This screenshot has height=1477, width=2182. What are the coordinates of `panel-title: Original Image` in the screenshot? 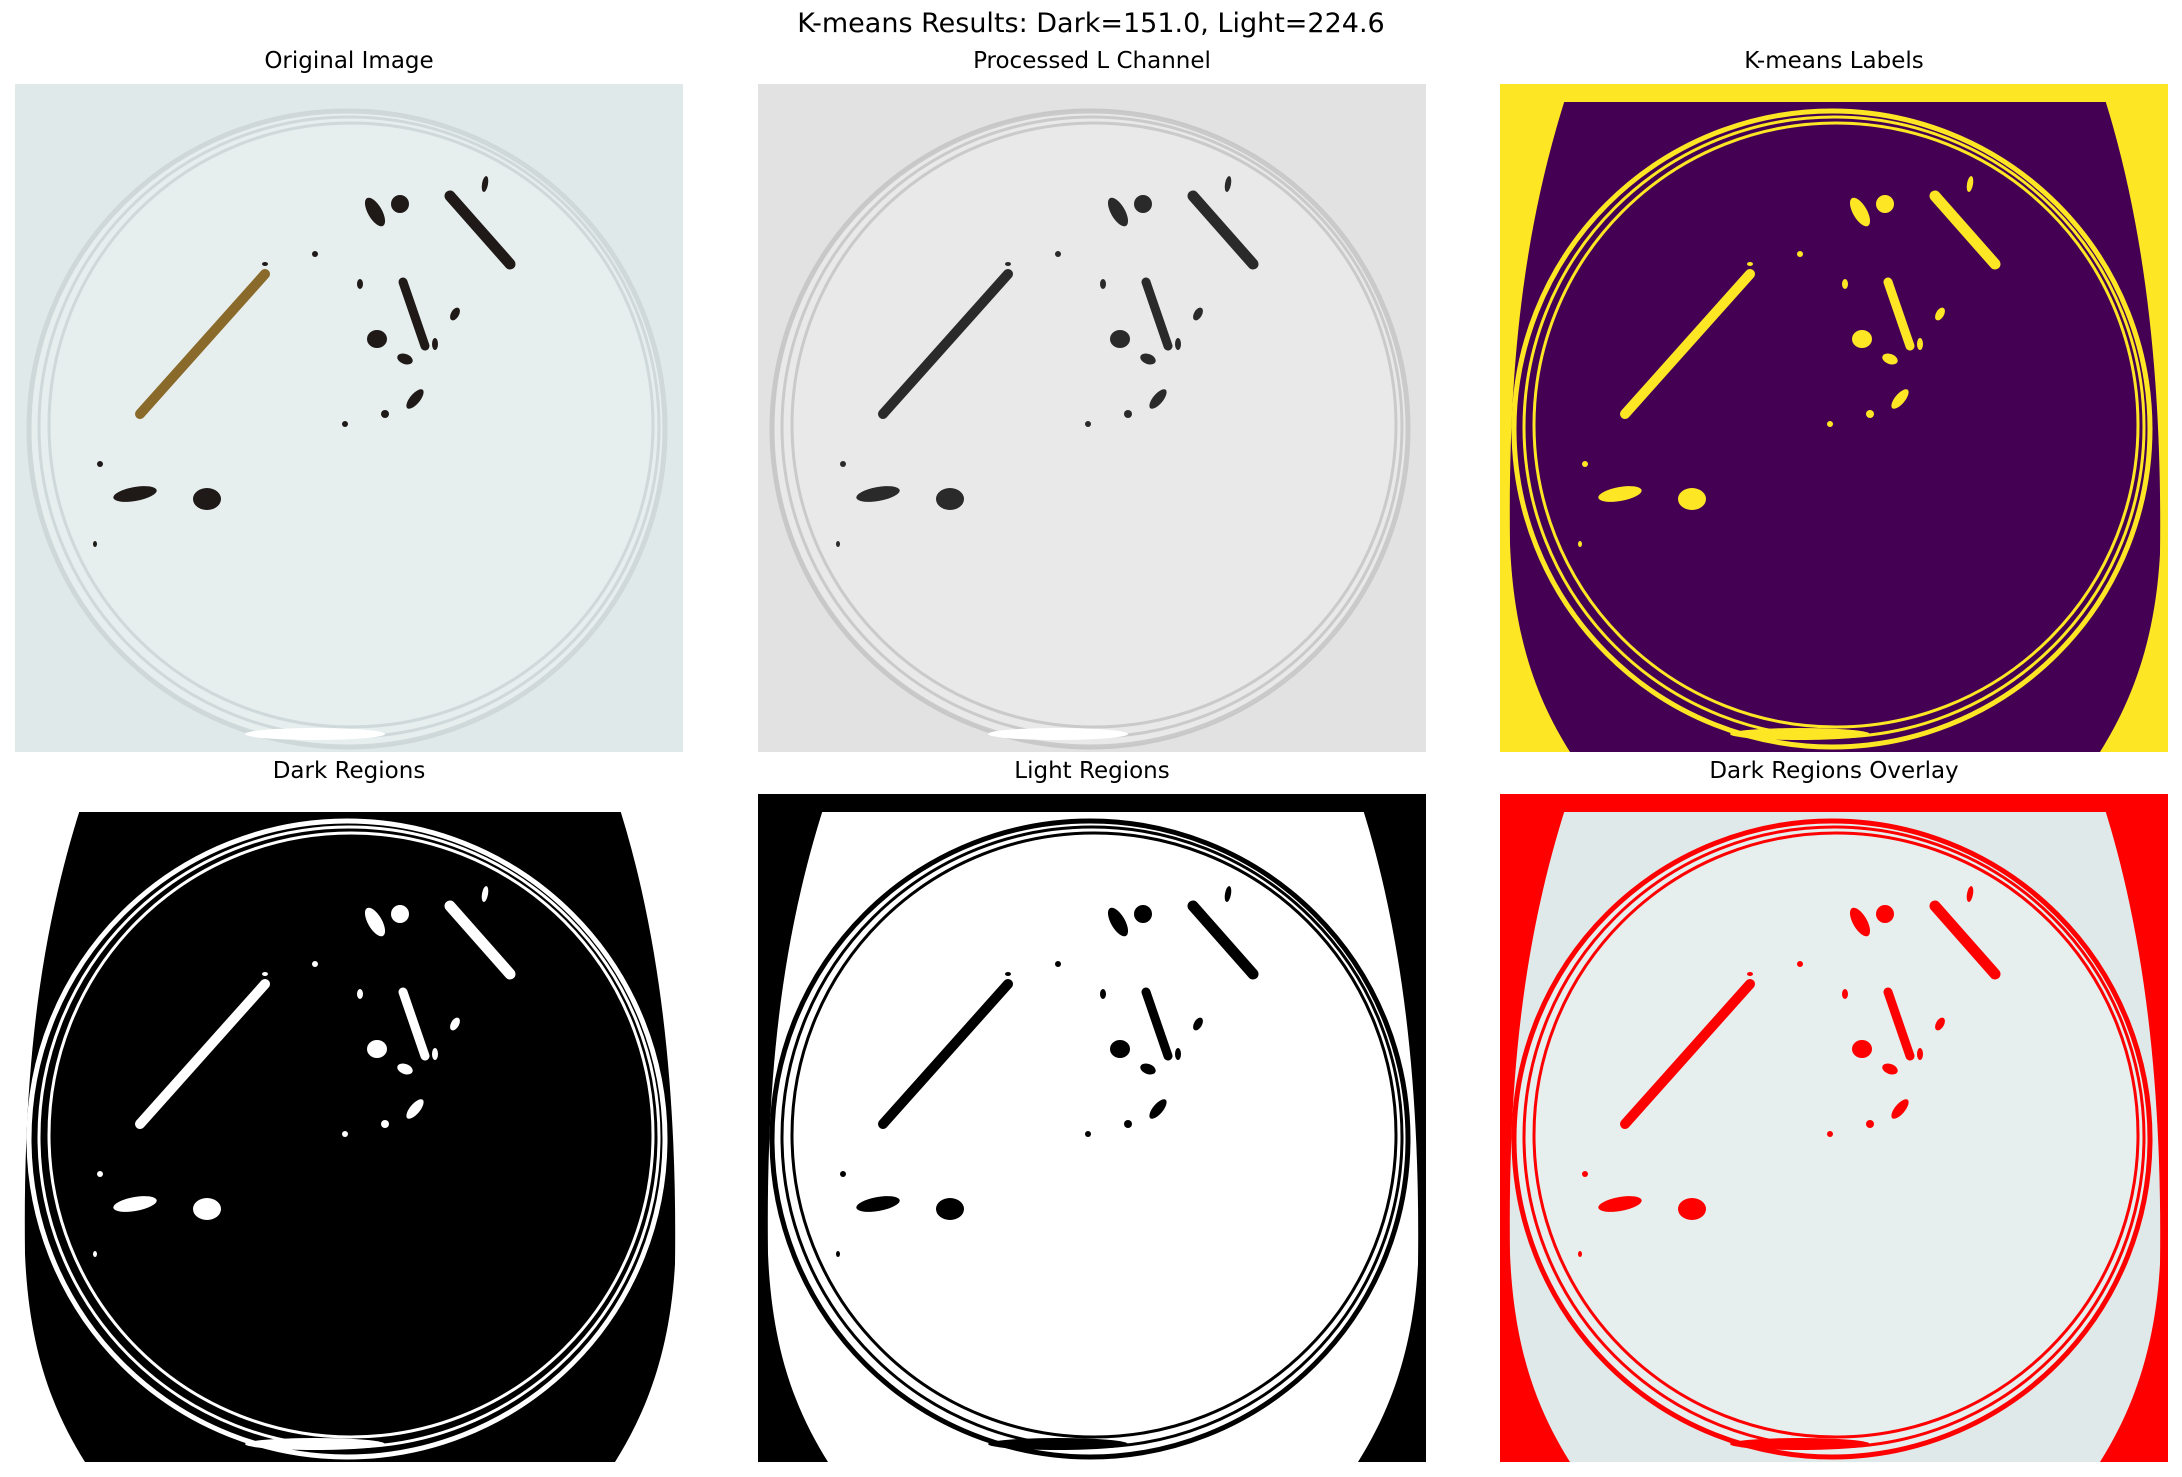 It's located at (349, 61).